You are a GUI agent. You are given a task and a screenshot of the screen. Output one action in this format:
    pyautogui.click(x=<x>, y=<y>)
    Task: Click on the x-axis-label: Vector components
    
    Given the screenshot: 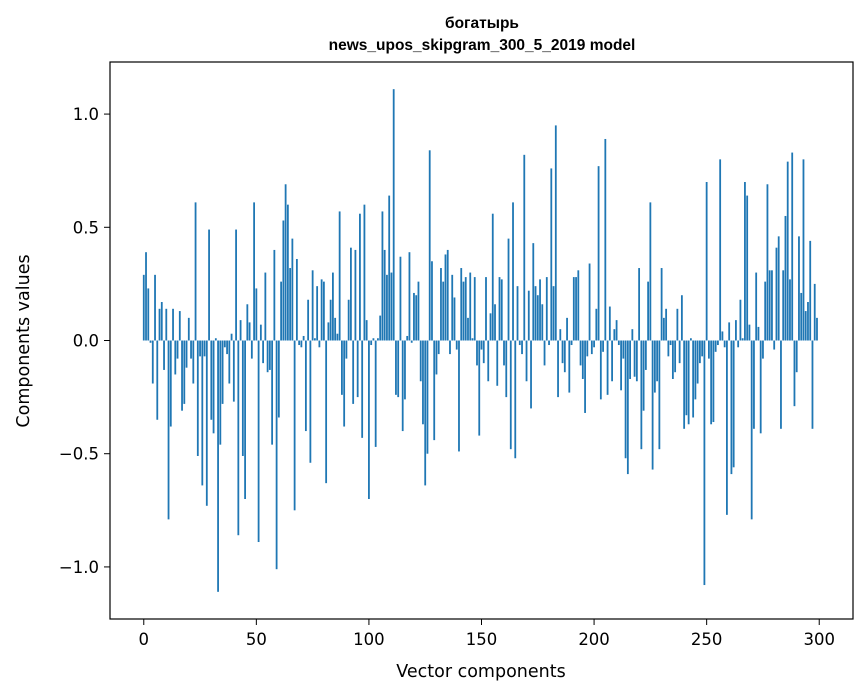 What is the action you would take?
    pyautogui.click(x=480, y=672)
    